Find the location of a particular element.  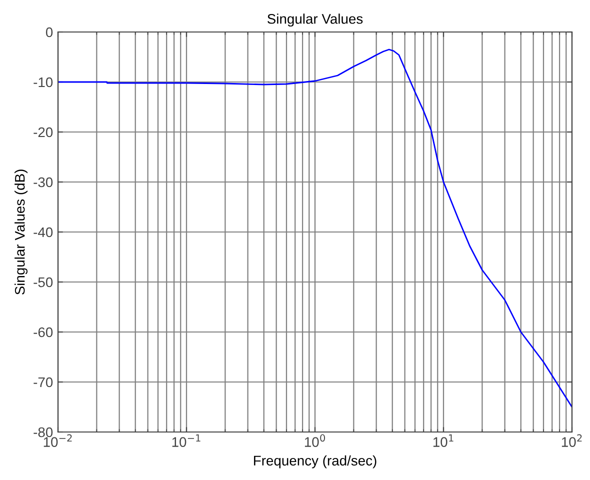

y-tick-label: -60 is located at coordinates (43, 332).